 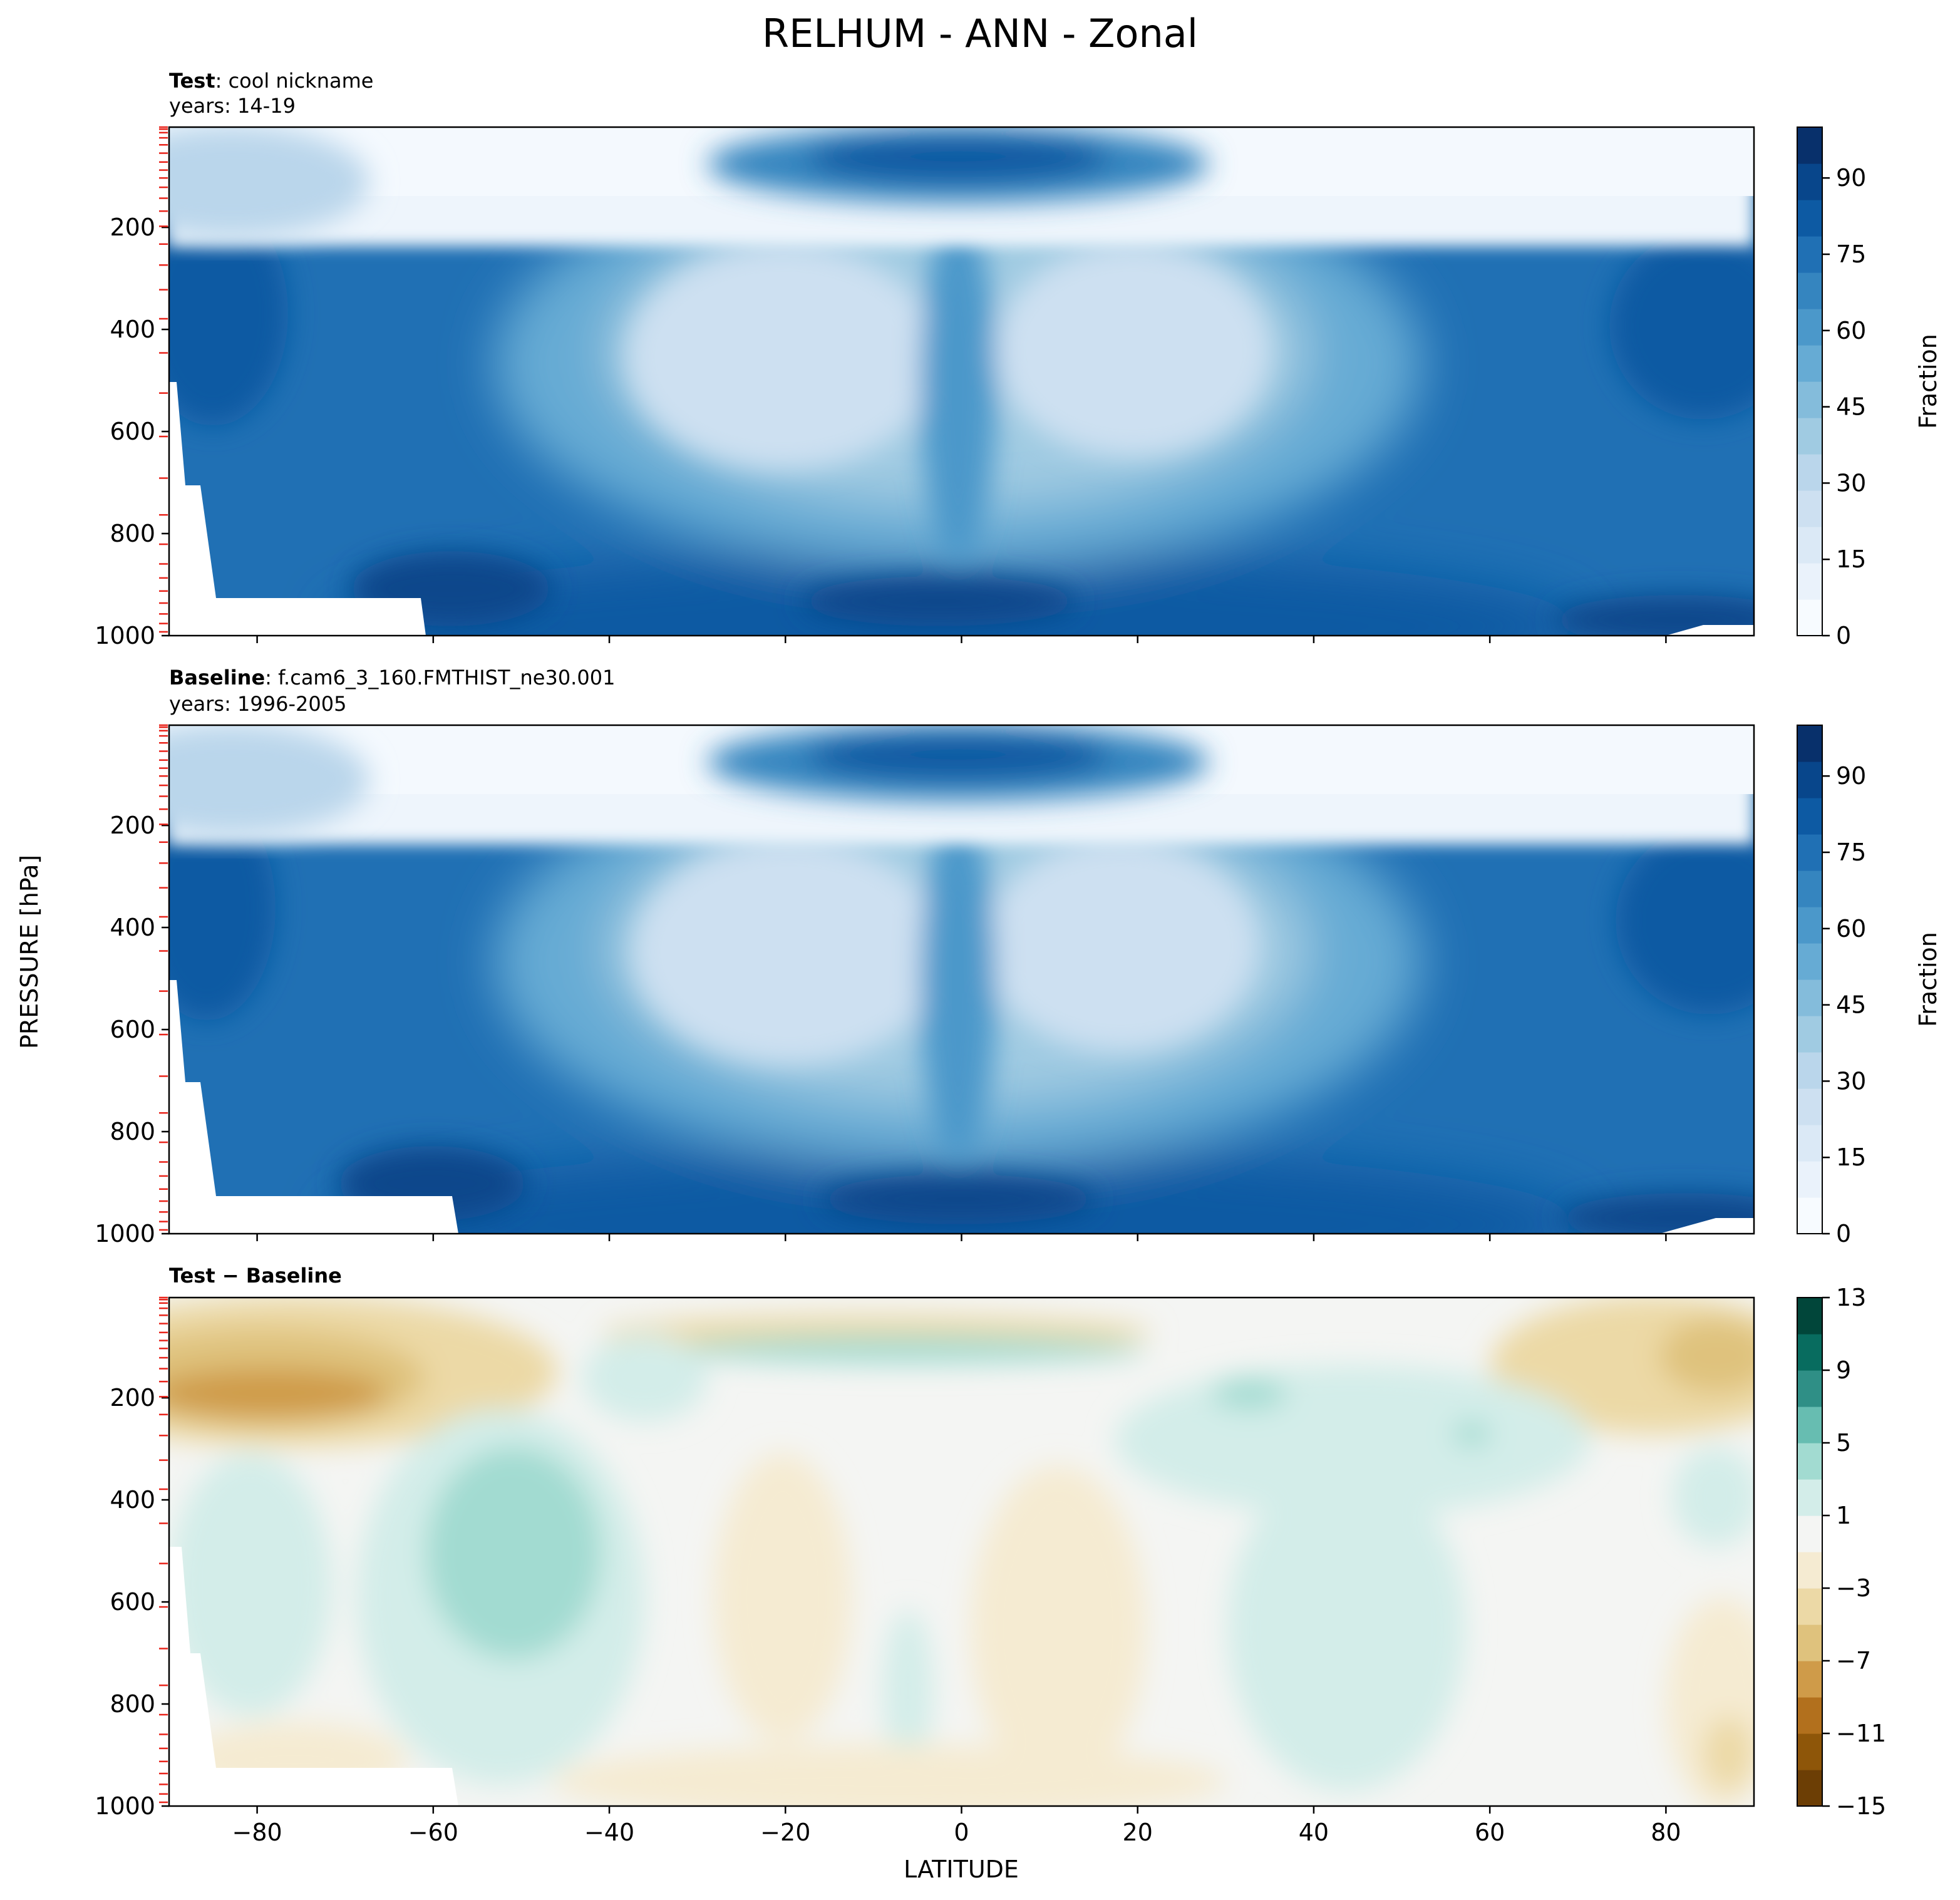 I want to click on x-tick-label: 80, so click(x=1666, y=1832).